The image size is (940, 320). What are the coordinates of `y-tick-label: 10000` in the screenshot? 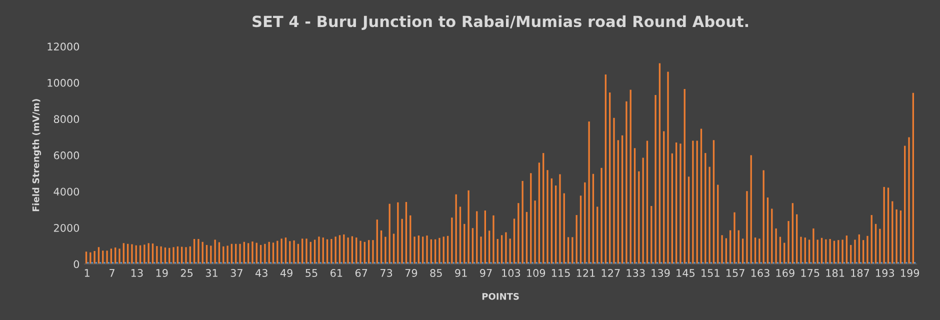 It's located at (64, 82).